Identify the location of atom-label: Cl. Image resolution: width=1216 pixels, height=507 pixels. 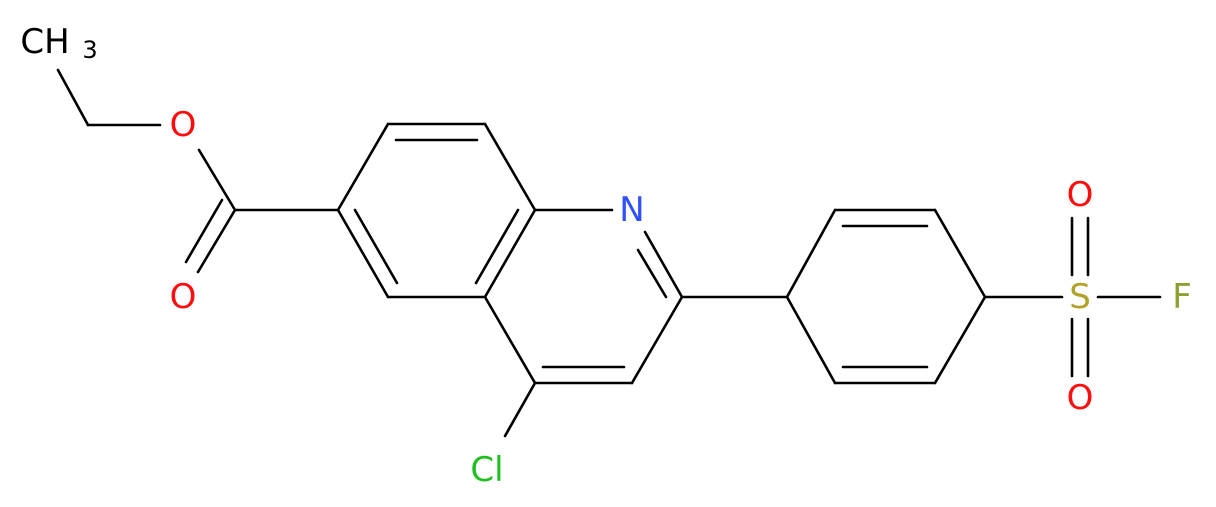
(486, 470).